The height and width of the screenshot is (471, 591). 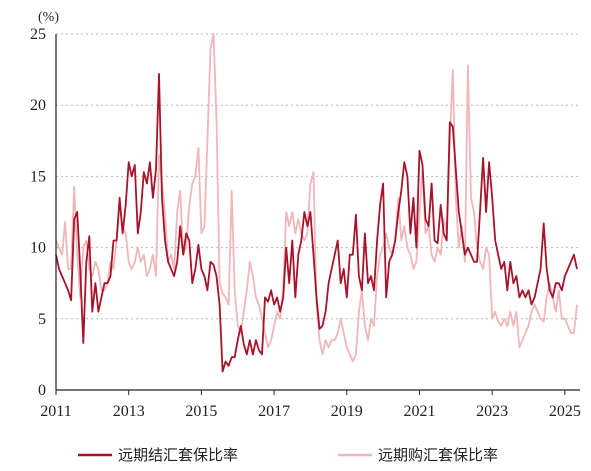 I want to click on x-tick-labels: 2011 2013 2015 2017 2019 2021 2023 2025, so click(x=310, y=411).